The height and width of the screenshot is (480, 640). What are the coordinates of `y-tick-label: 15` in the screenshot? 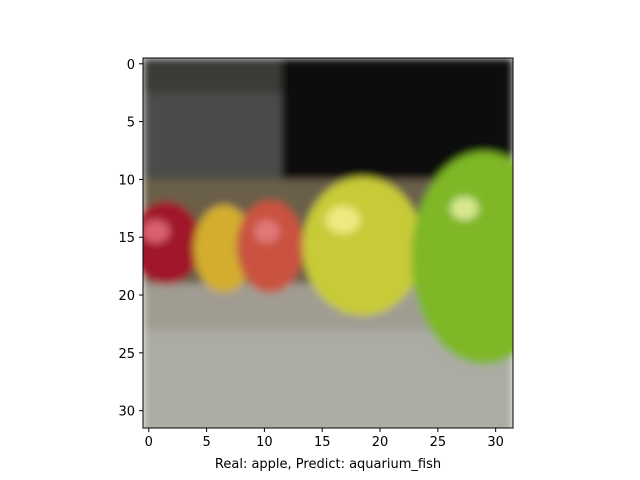 It's located at (126, 238).